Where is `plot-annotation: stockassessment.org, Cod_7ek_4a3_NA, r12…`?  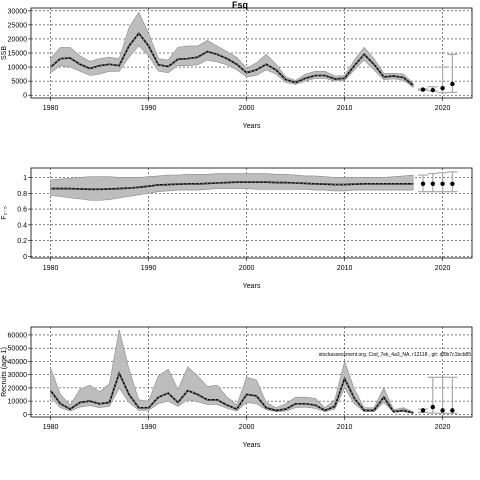
plot-annotation: stockassessment.org, Cod_7ek_4a3_NA, r12… is located at coordinates (395, 355).